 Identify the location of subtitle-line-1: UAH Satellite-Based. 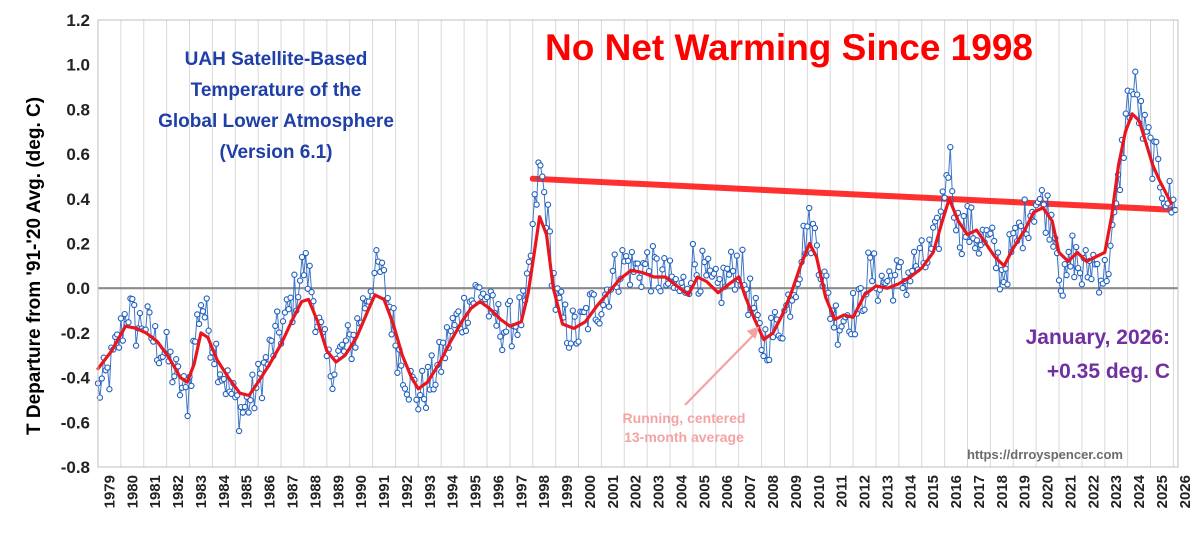
(276, 59).